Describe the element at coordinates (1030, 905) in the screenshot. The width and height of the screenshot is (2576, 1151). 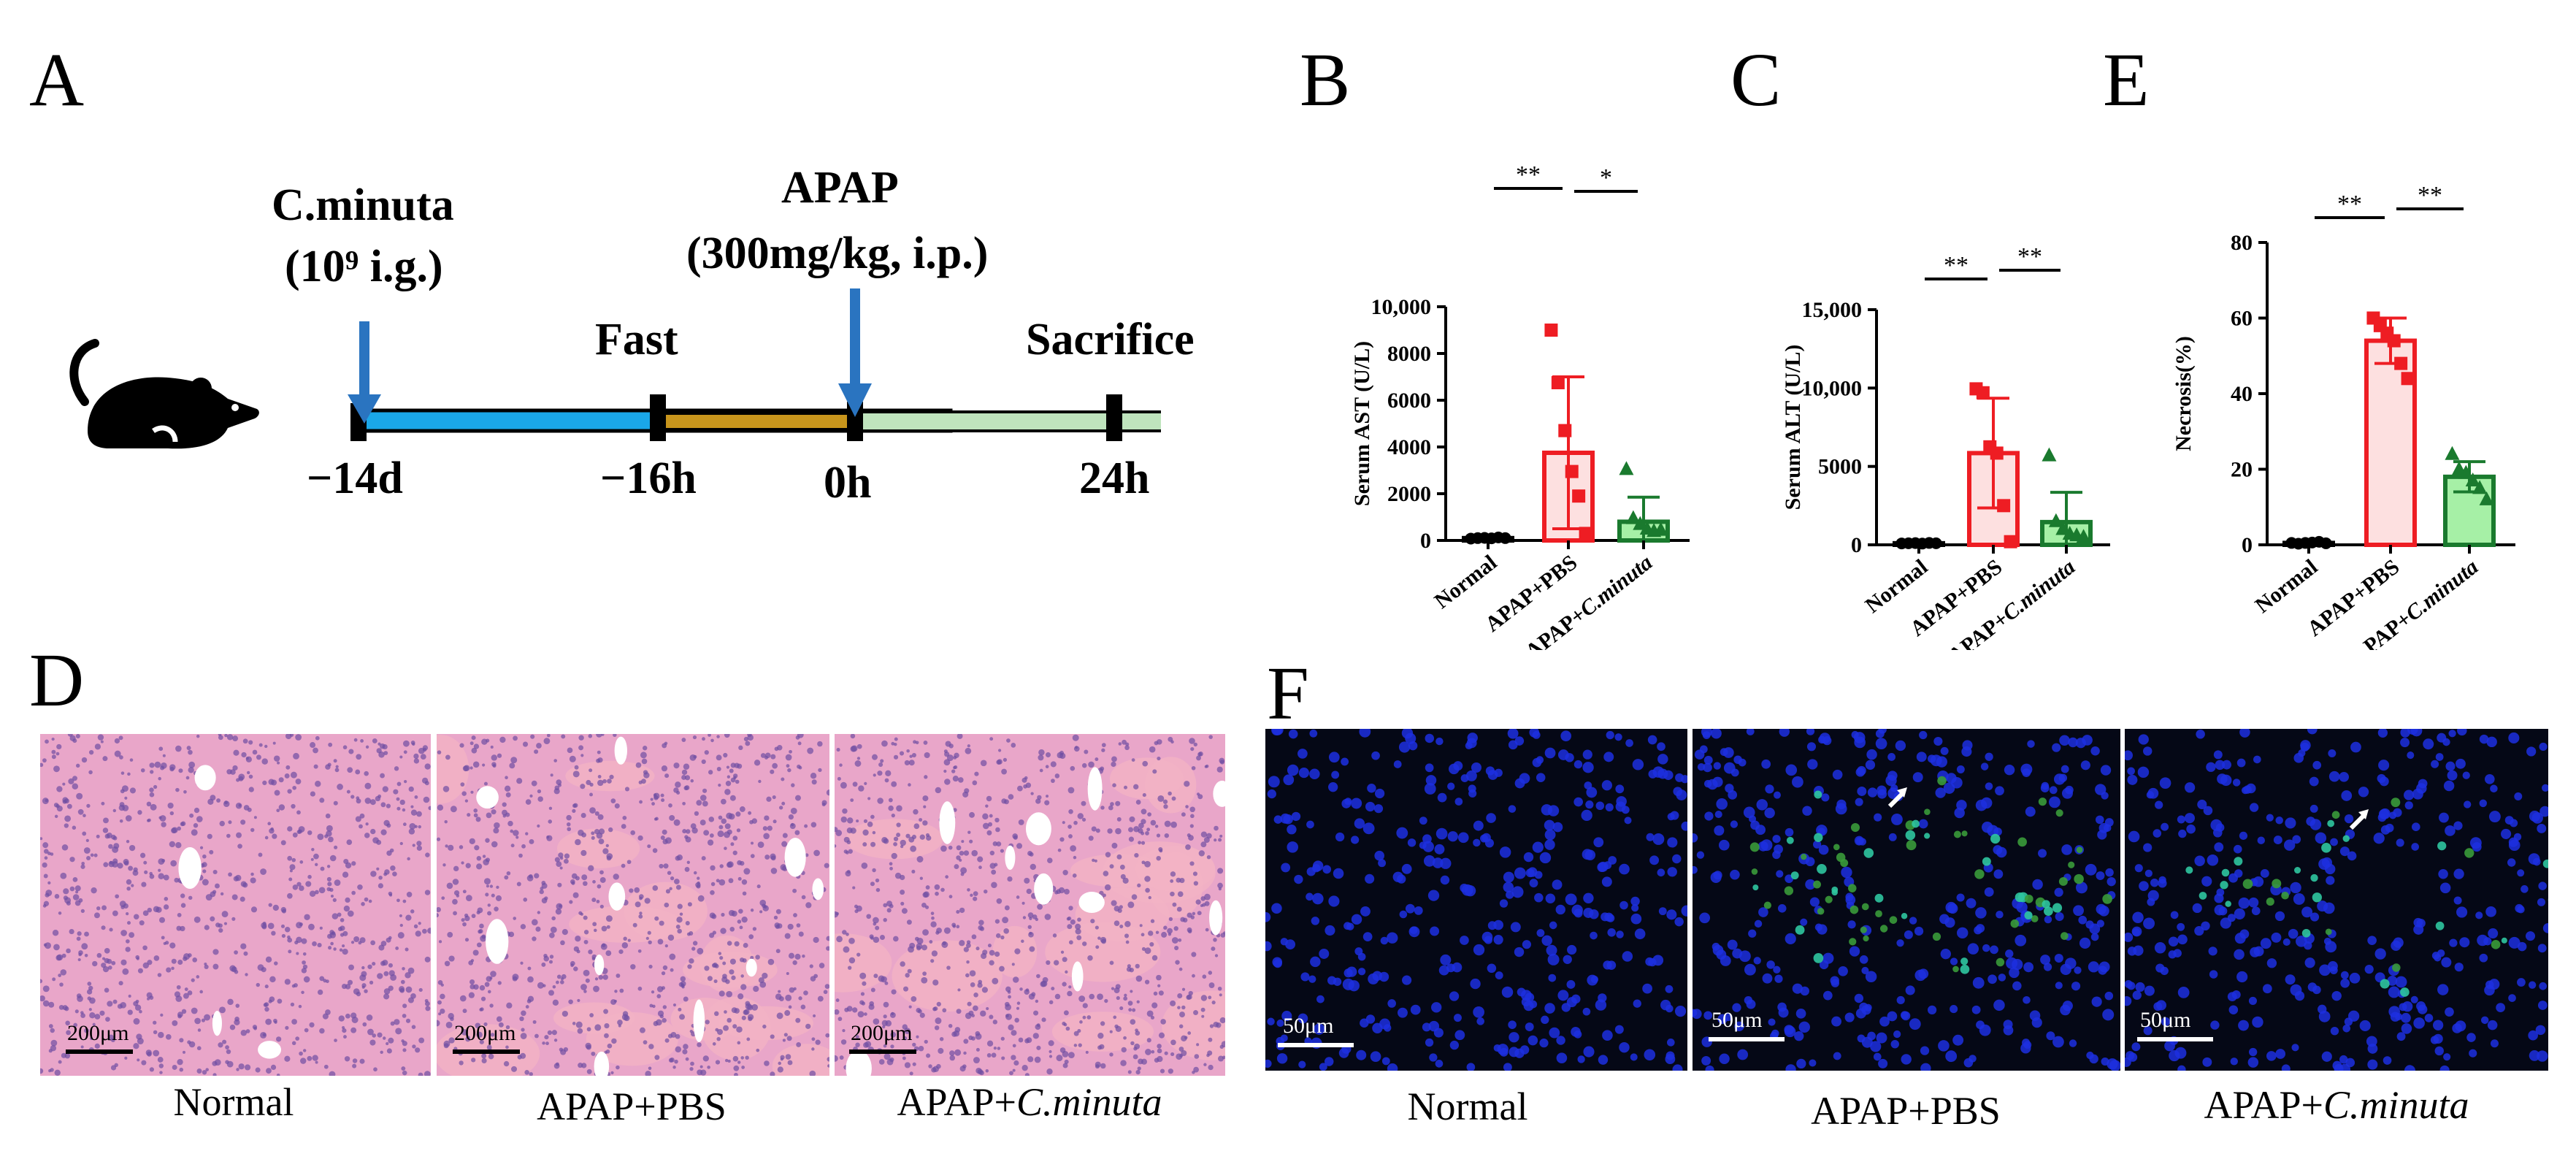
I see `he-image-apap-cminuta` at that location.